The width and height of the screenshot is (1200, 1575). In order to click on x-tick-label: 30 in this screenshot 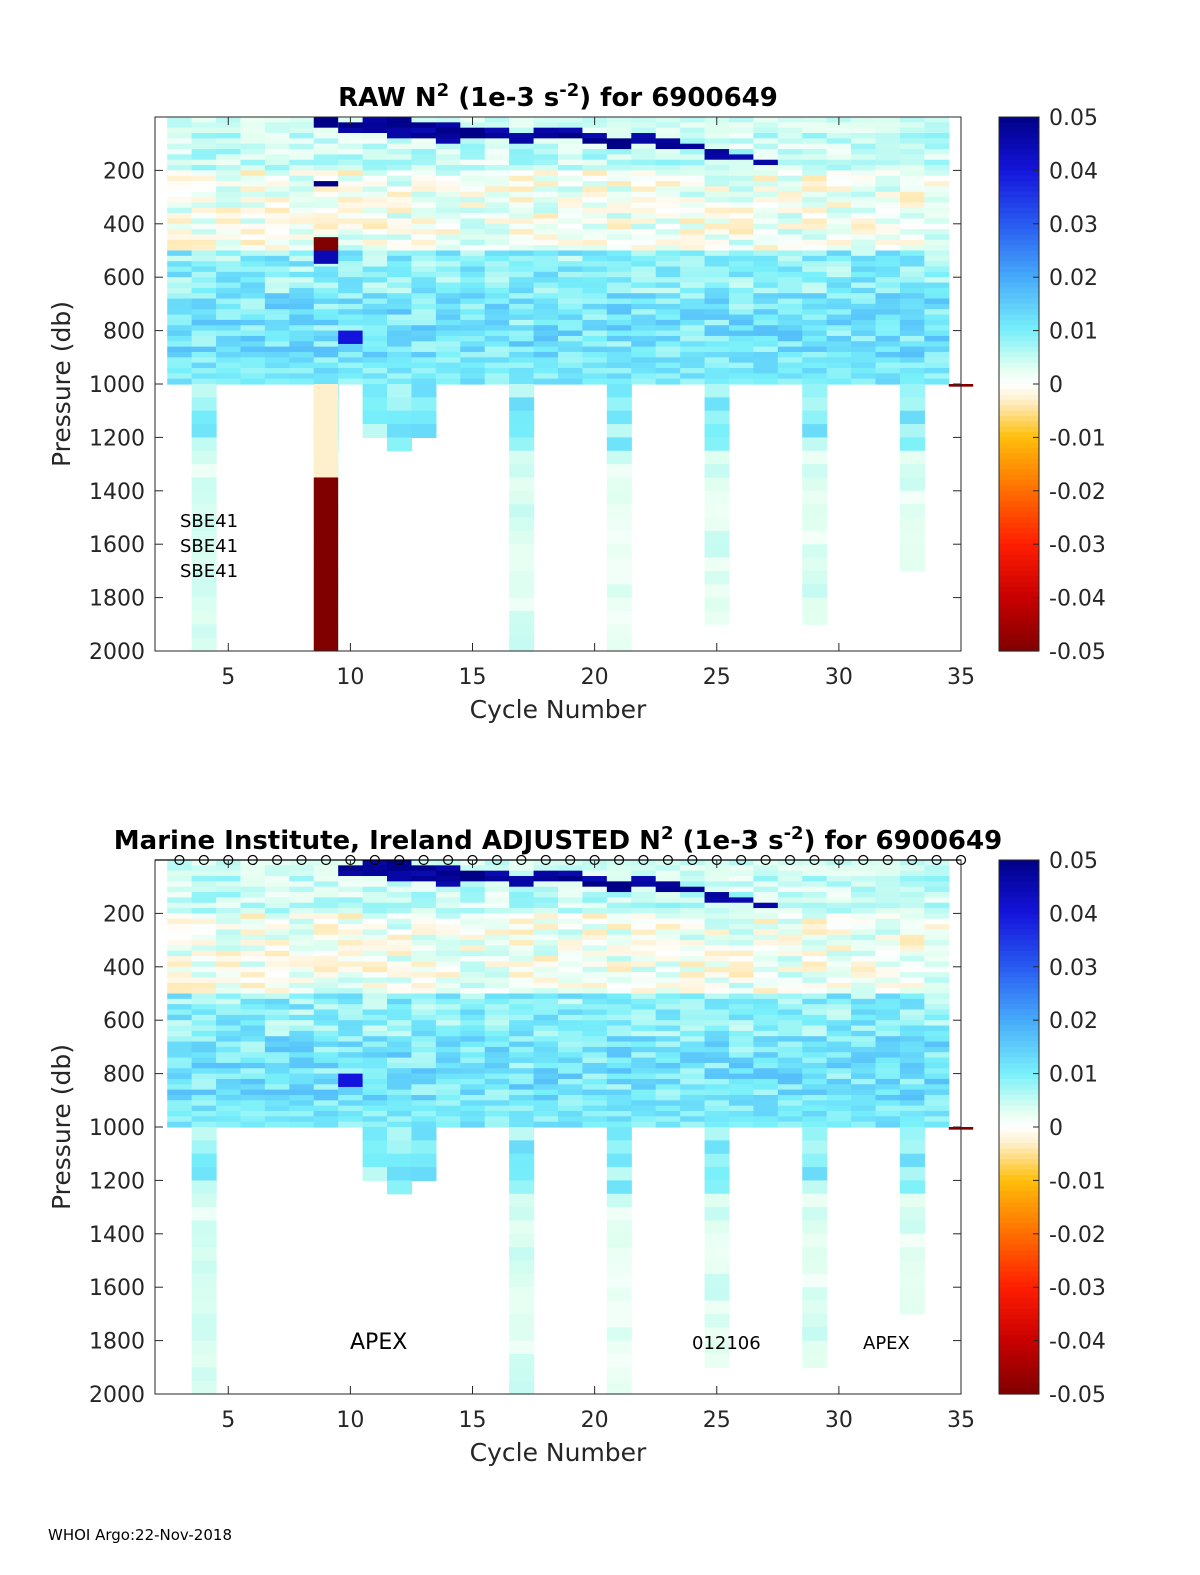, I will do `click(839, 1420)`.